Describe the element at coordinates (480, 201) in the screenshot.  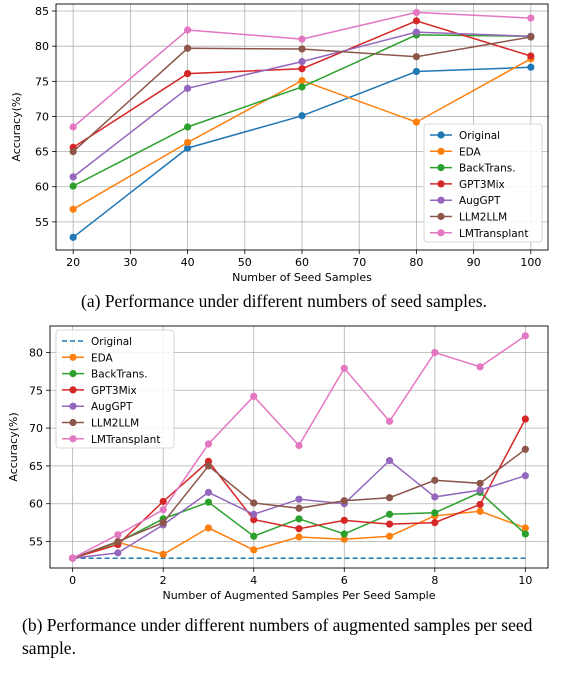
I see `chart-a-legend-label: AugGPT` at that location.